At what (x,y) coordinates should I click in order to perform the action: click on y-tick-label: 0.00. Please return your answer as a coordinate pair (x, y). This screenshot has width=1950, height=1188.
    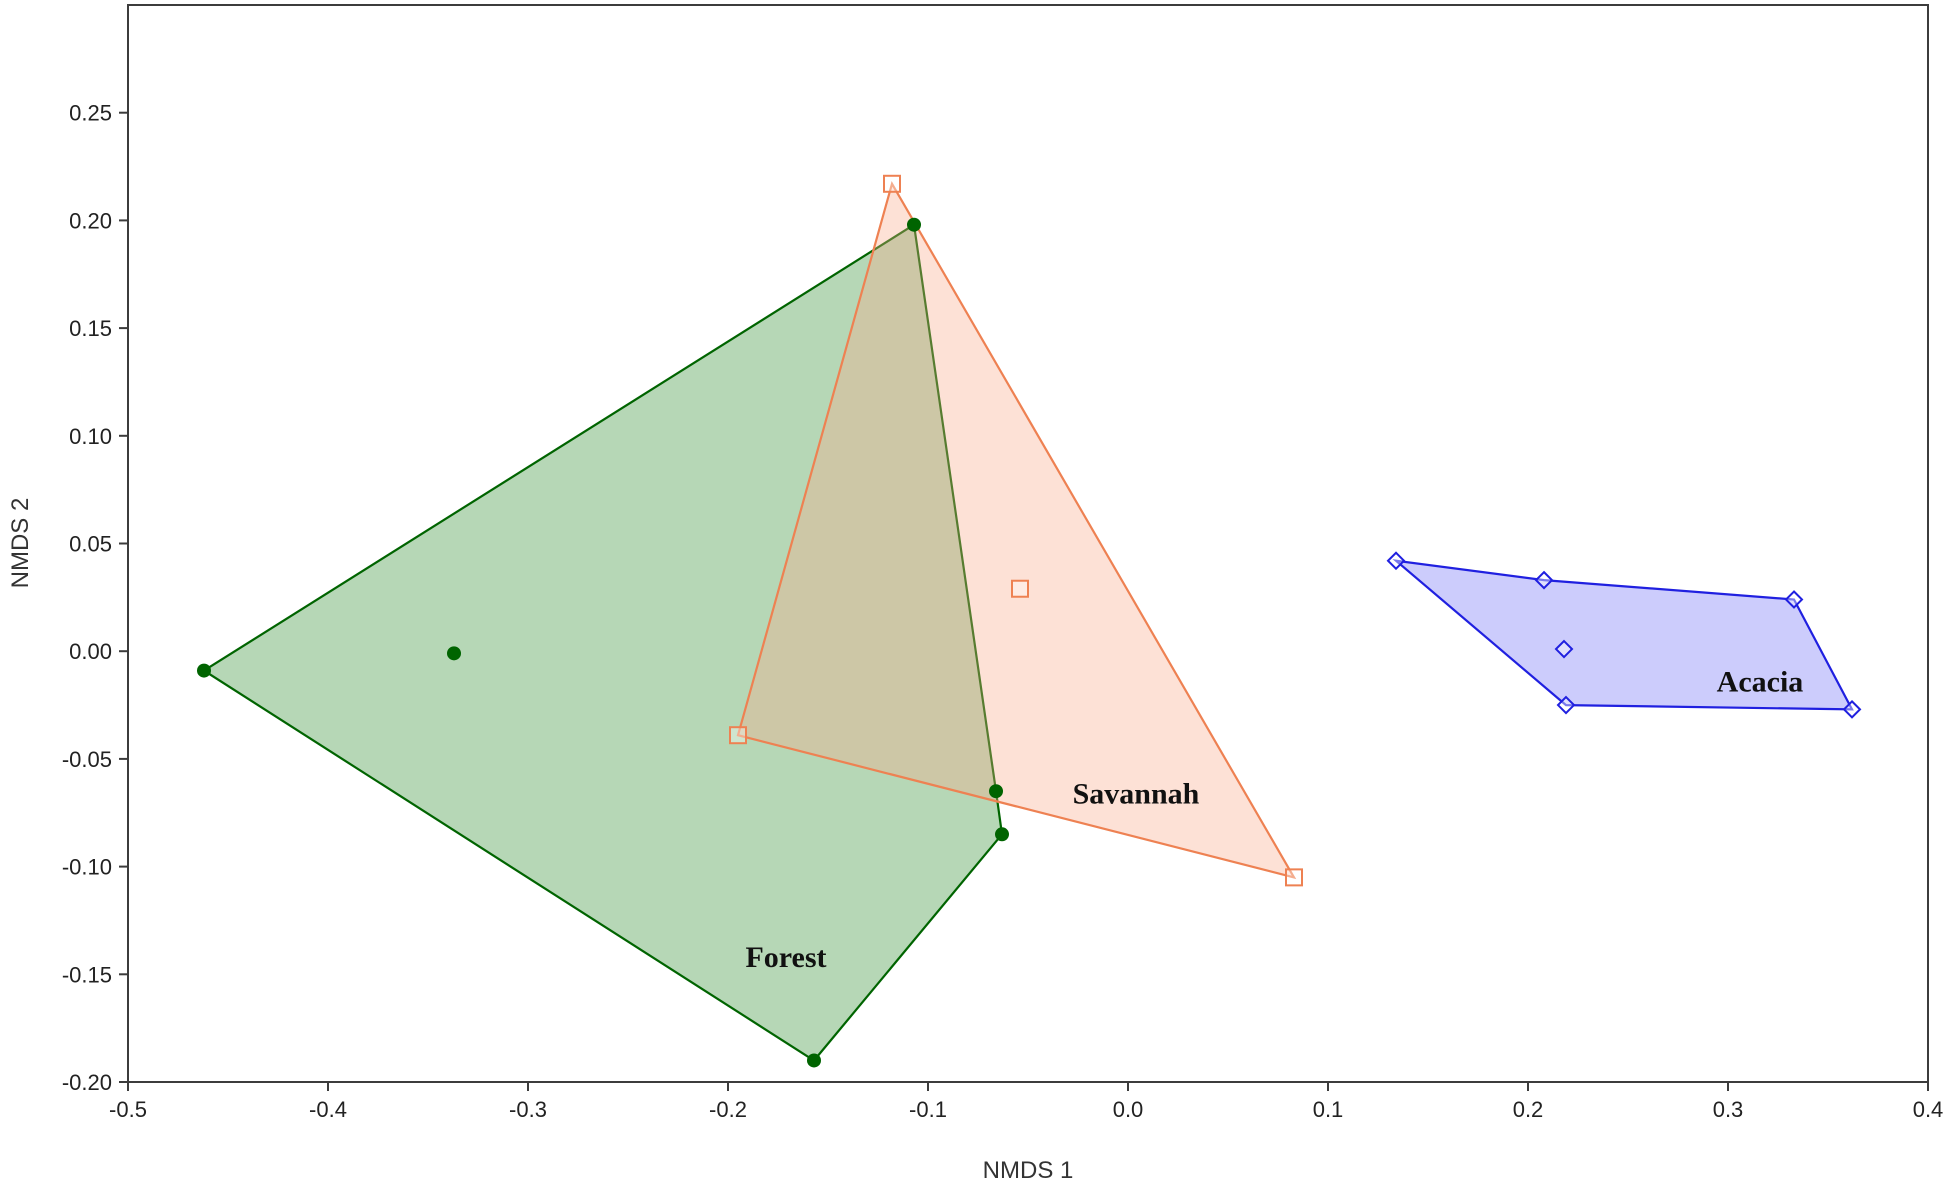
    Looking at the image, I should click on (90, 651).